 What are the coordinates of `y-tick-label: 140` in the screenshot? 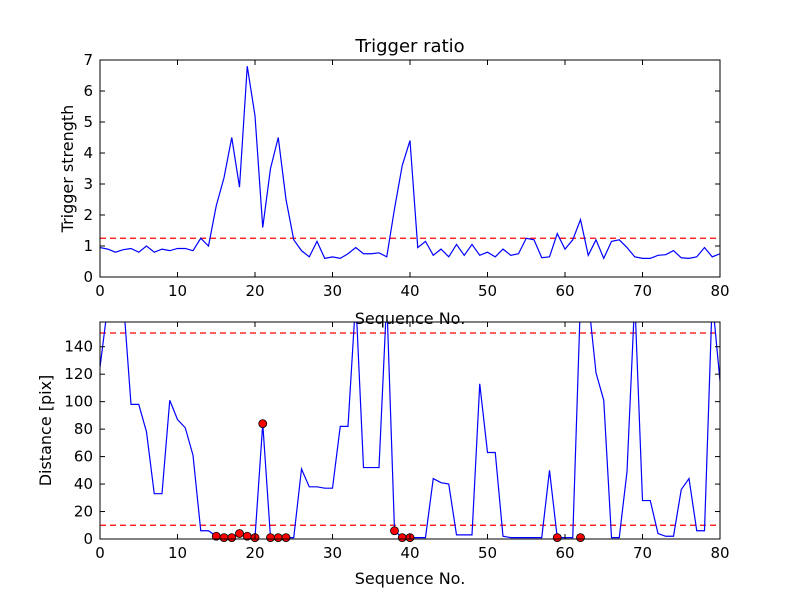 It's located at (78, 347).